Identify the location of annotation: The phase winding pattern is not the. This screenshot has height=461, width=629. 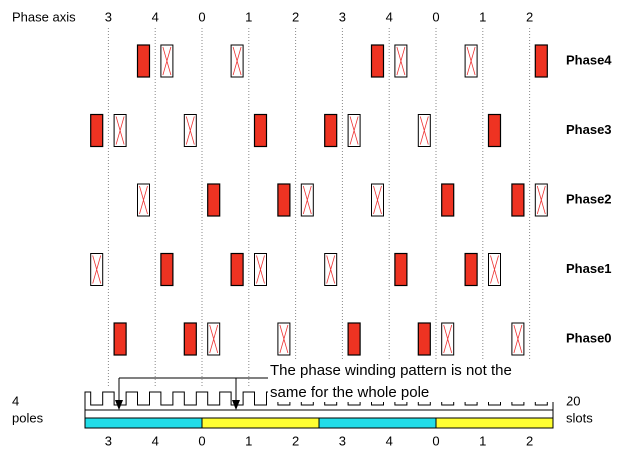
(391, 370).